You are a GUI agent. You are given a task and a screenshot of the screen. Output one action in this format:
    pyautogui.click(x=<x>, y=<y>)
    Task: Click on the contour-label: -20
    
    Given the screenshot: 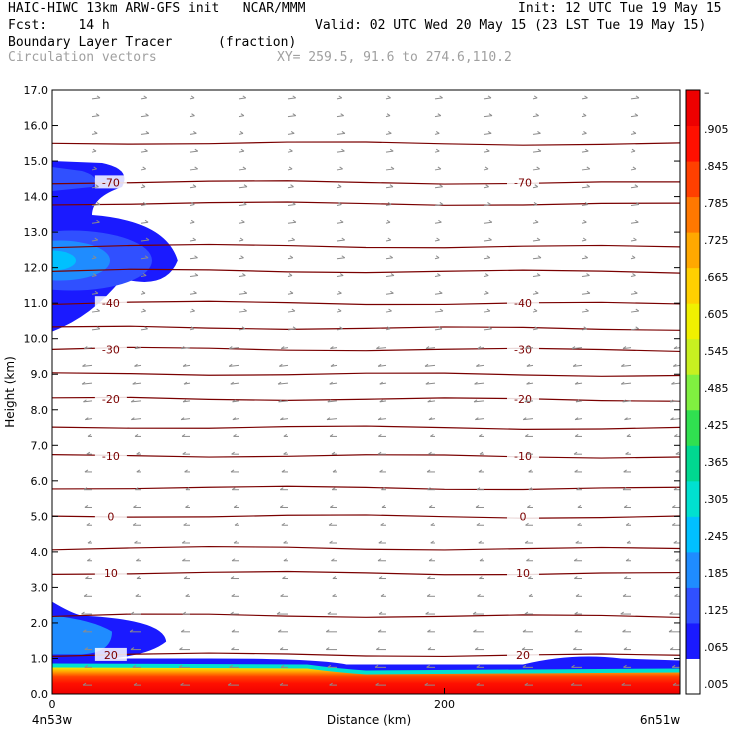 What is the action you would take?
    pyautogui.click(x=523, y=399)
    